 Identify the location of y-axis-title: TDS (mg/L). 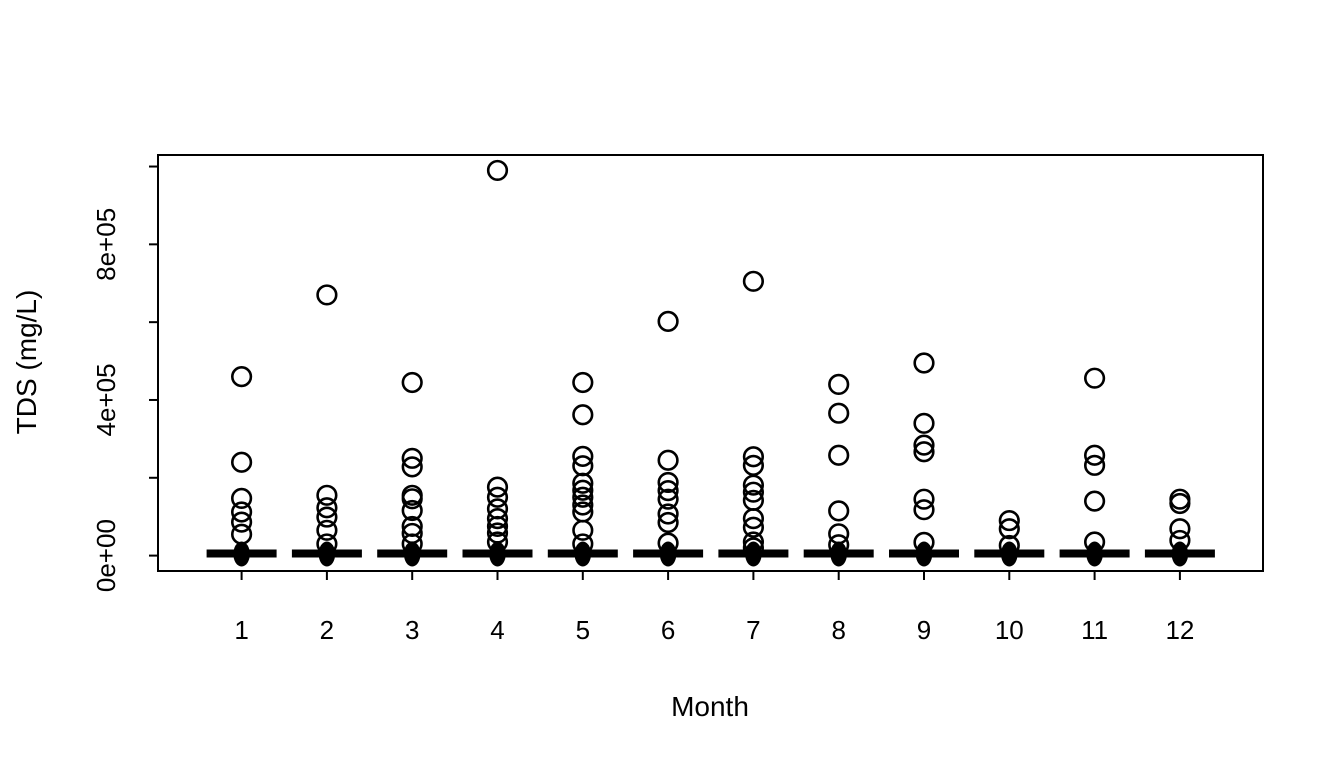
(26, 362).